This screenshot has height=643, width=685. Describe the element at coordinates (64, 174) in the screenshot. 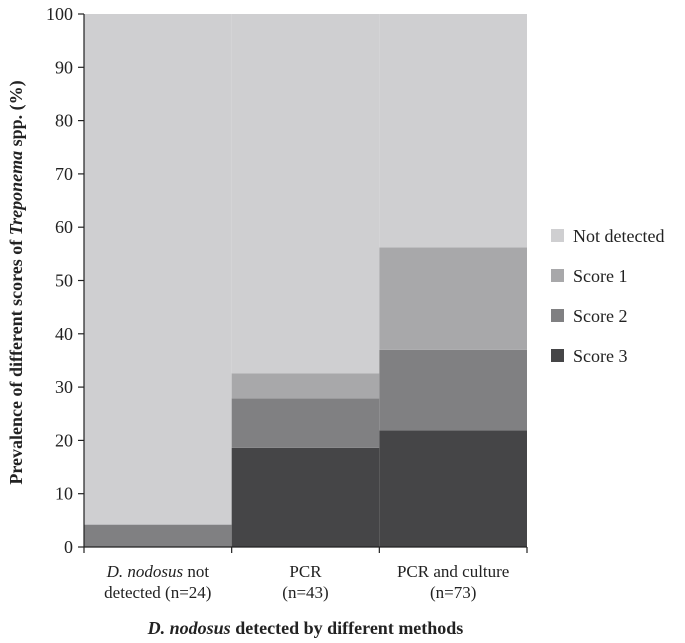

I see `y-tick-label: 70` at that location.